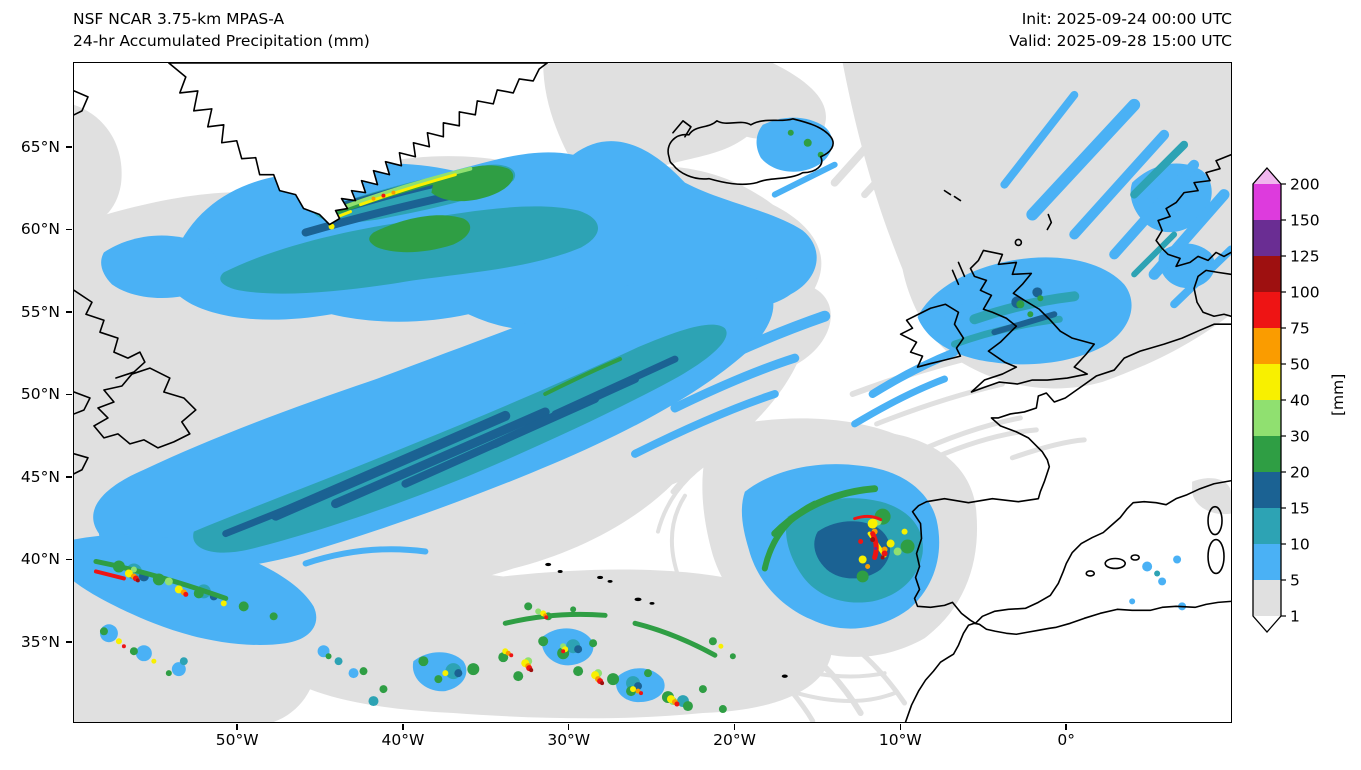 Image resolution: width=1361 pixels, height=770 pixels. Describe the element at coordinates (1120, 41) in the screenshot. I see `valid-time: Valid: 2025-09-28 15:00 UTC` at that location.